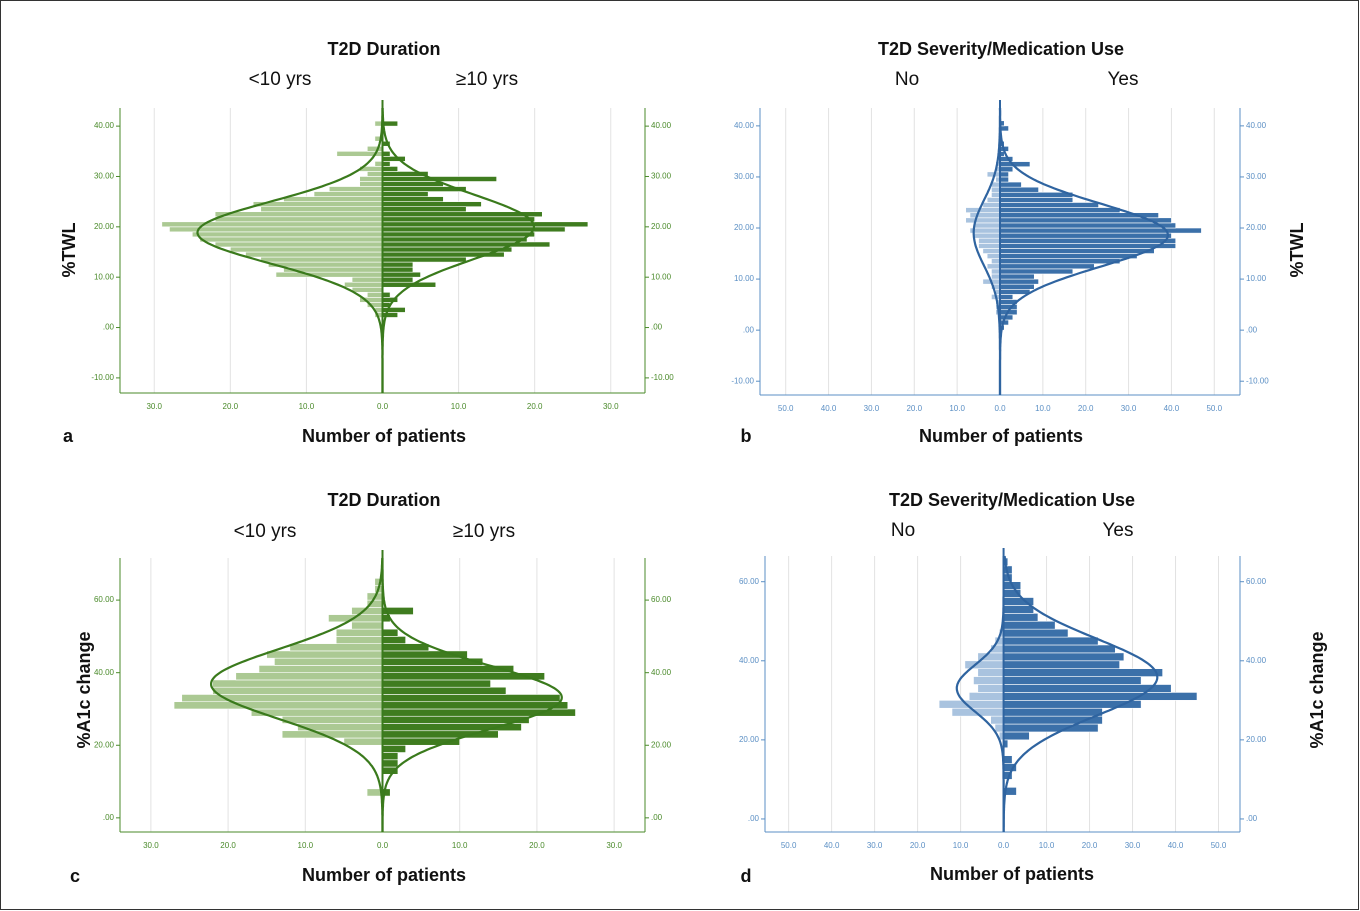 This screenshot has height=911, width=1360. Describe the element at coordinates (487, 79) in the screenshot. I see `group-label: ≥10 yrs` at that location.